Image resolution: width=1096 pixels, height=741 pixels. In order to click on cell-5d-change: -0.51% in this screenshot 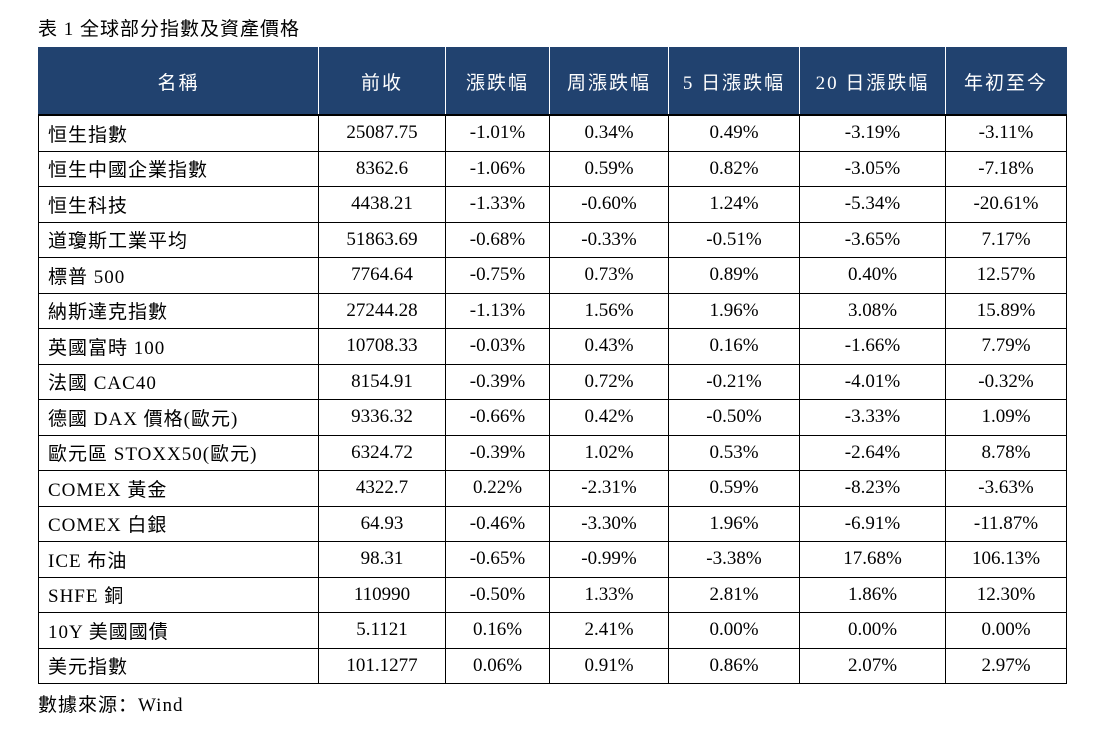, I will do `click(734, 239)`.